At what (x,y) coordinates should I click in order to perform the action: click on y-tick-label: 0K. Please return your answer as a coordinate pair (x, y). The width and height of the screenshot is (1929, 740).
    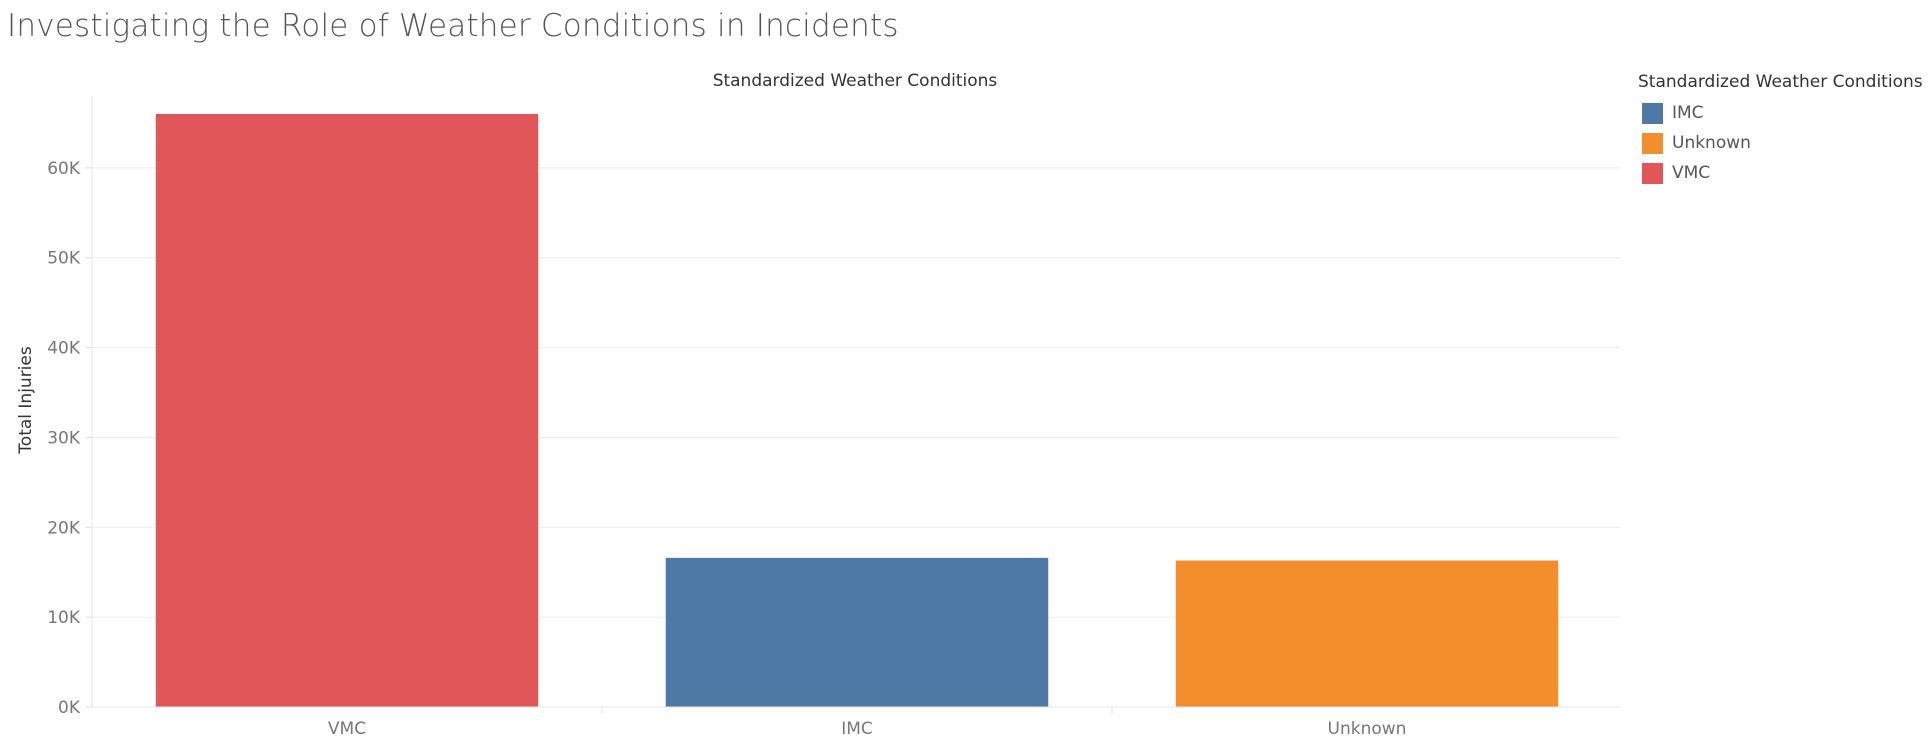
    Looking at the image, I should click on (69, 708).